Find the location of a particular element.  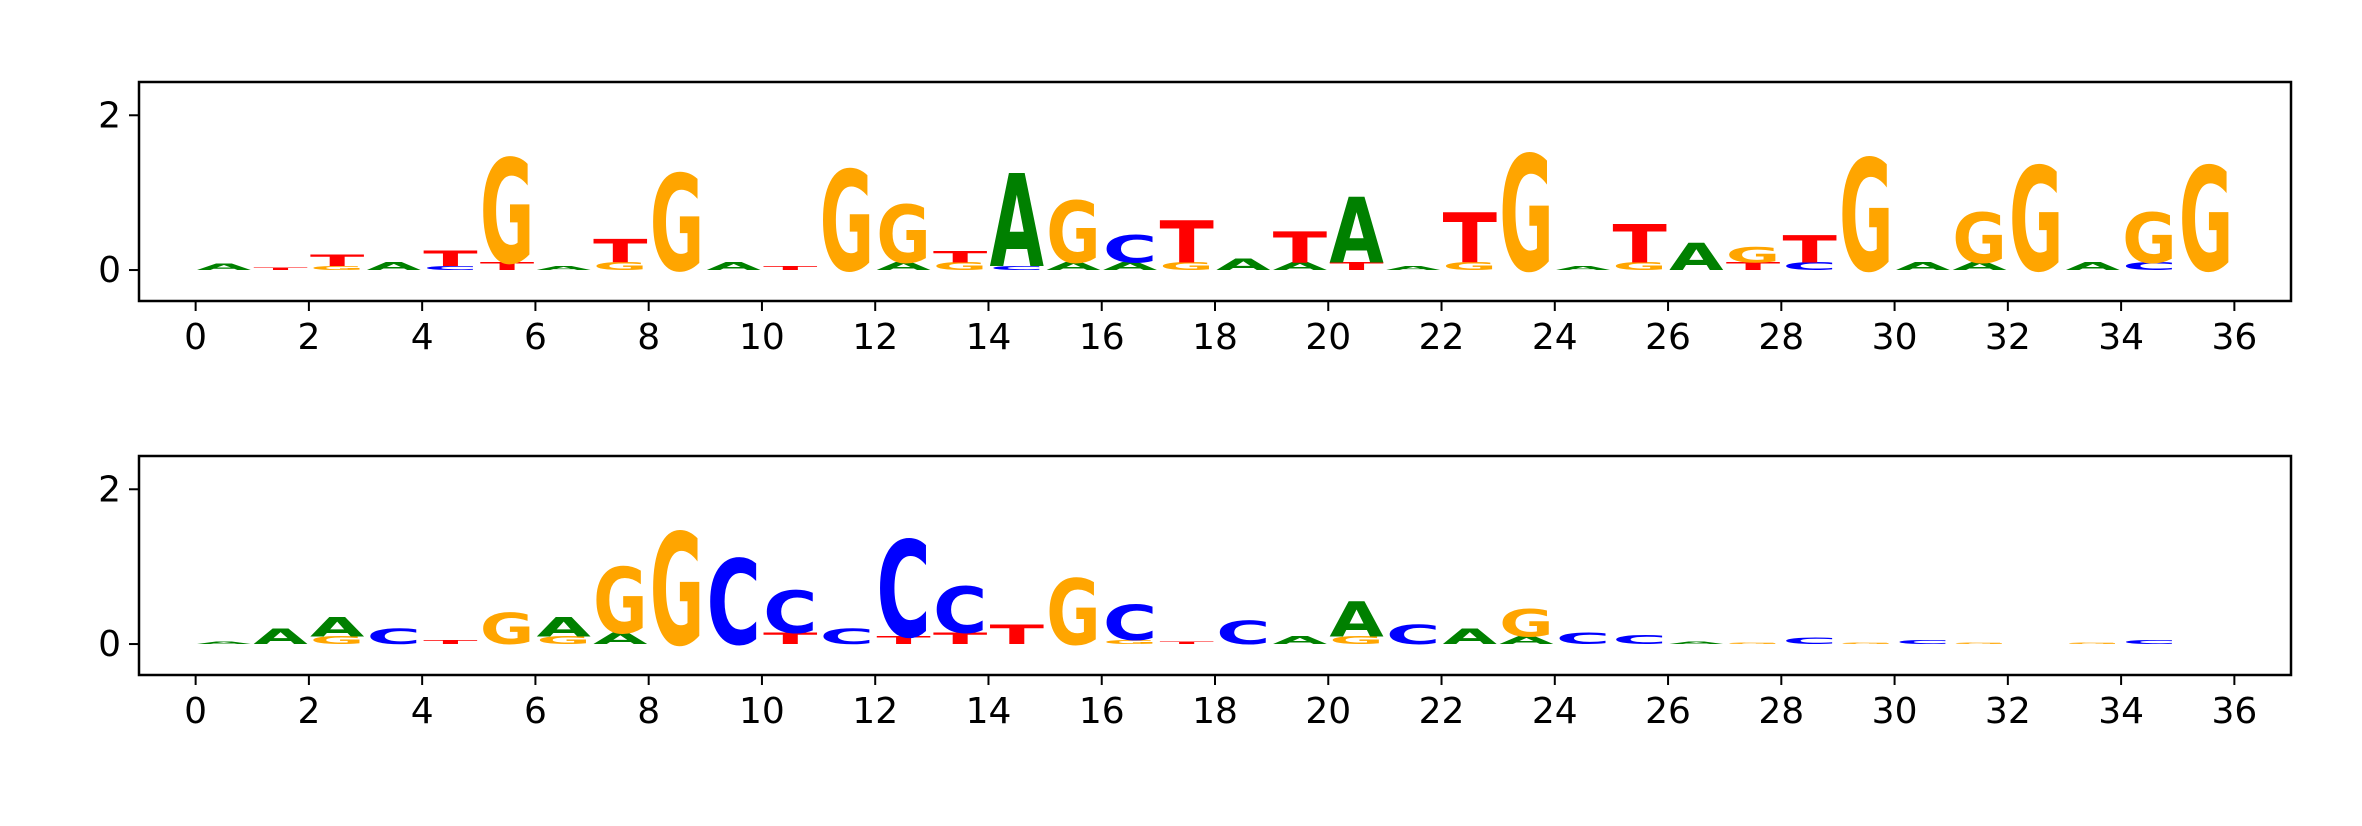

x-tick-label: 30 is located at coordinates (1895, 337).